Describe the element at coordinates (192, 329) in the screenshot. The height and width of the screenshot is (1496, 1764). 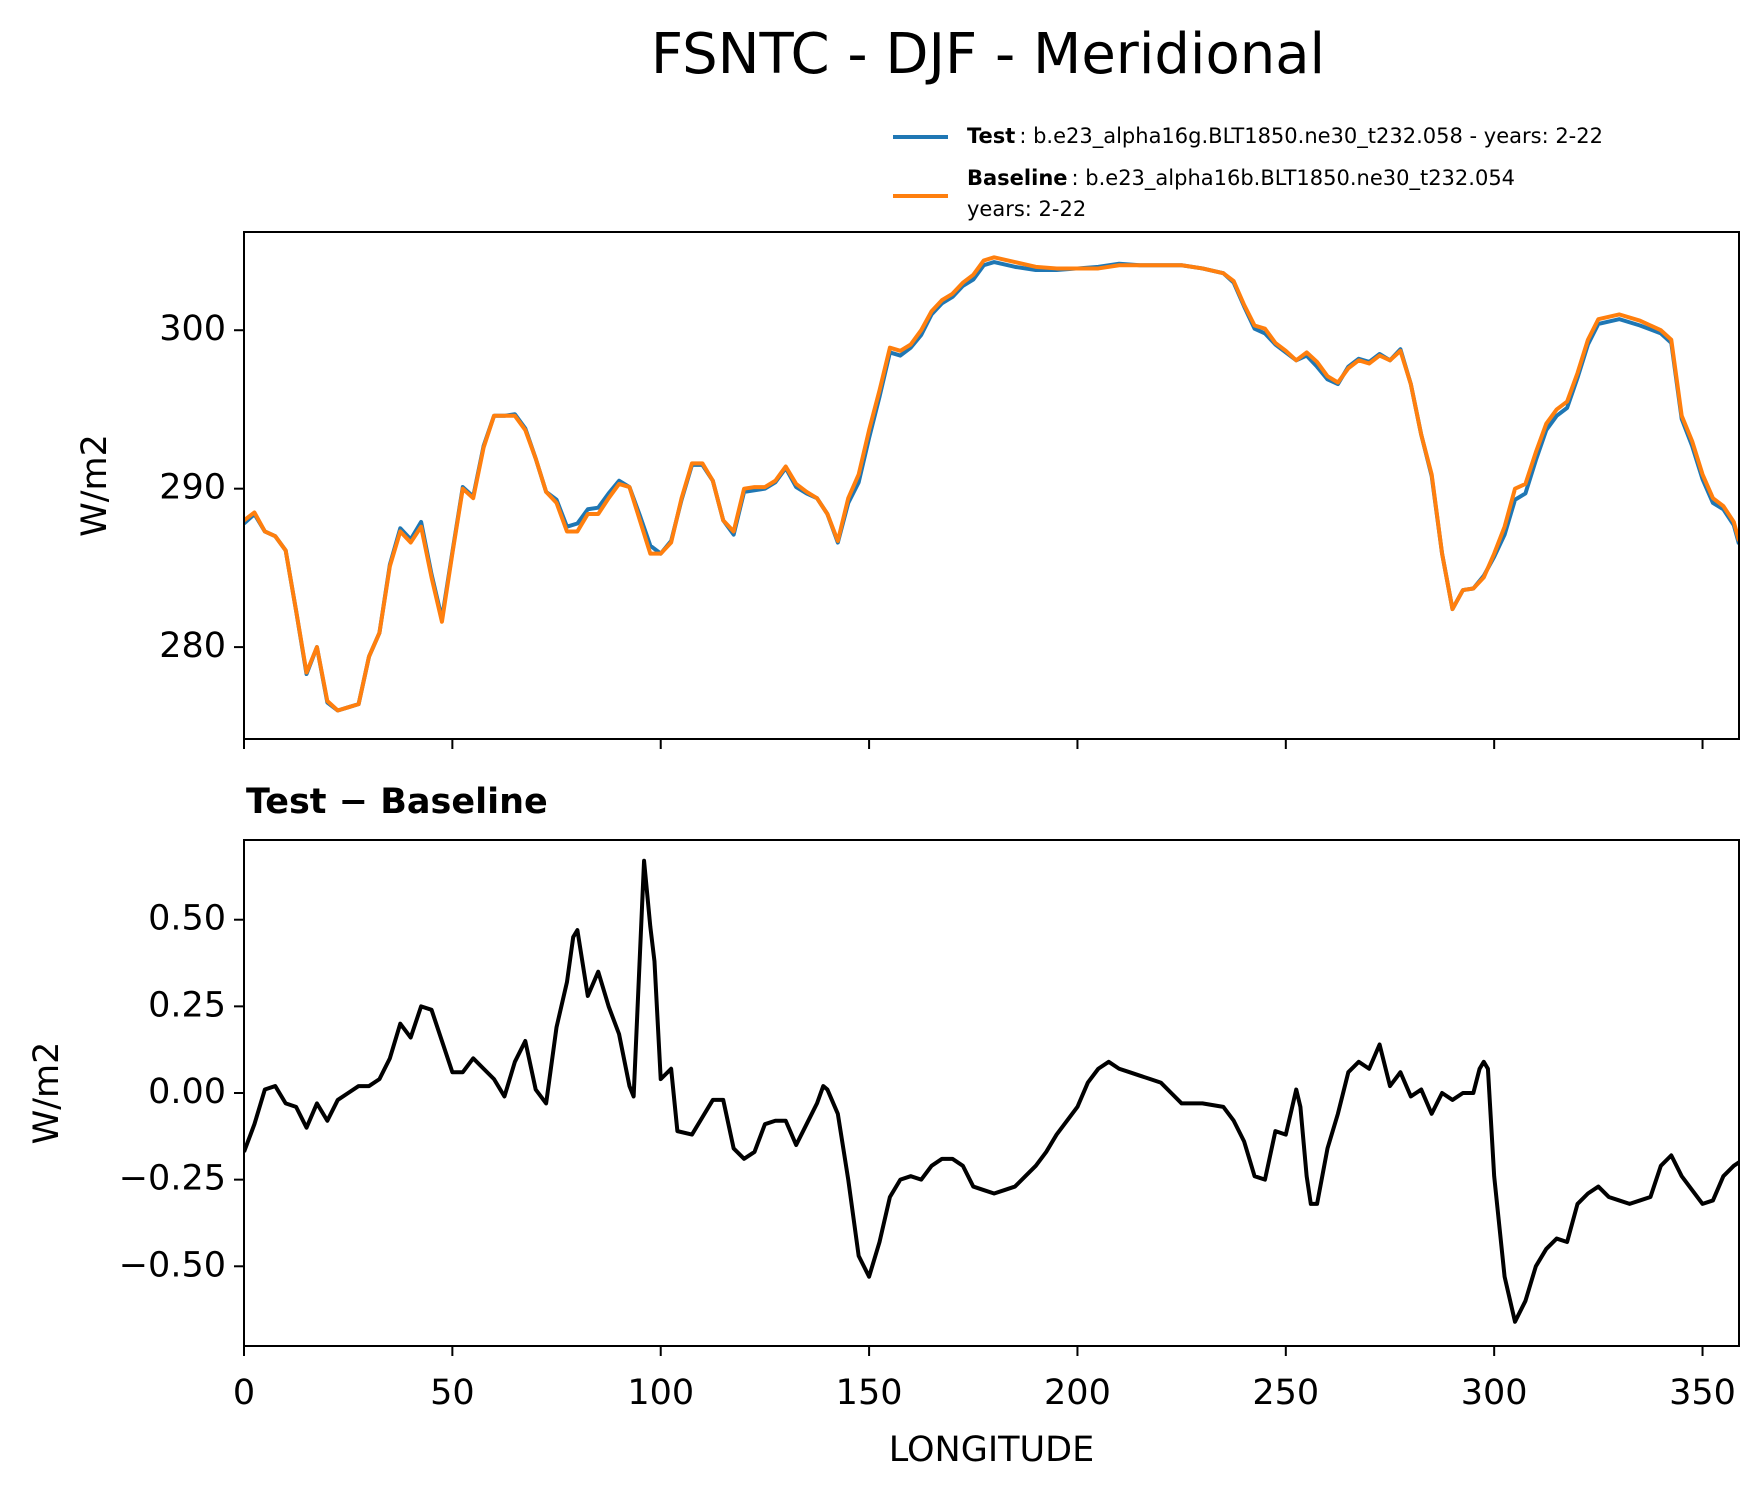
I see `y-tick-label: 300` at that location.